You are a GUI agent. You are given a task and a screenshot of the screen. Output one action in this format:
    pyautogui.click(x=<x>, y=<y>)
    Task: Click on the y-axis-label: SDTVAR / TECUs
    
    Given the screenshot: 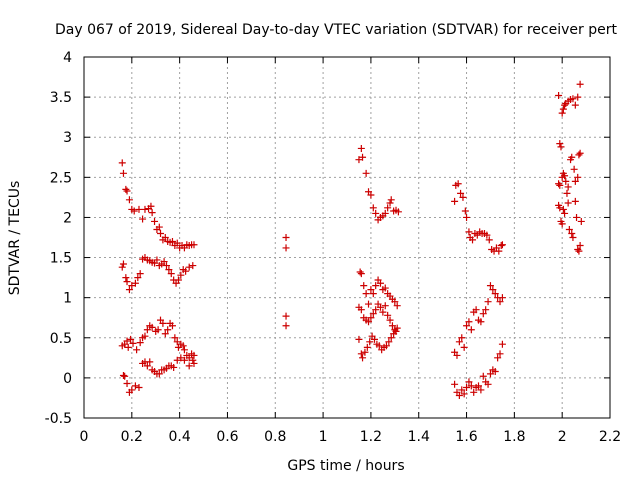 What is the action you would take?
    pyautogui.click(x=15, y=238)
    